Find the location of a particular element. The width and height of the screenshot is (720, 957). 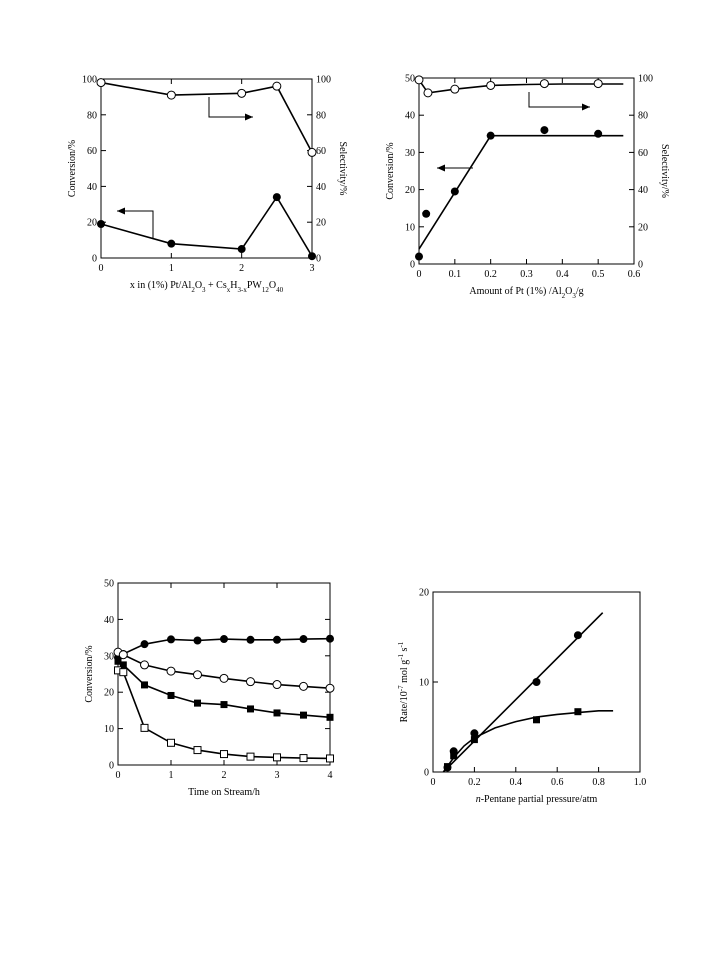

x-axis-label-part: -Pentane partial pressure/atm is located at coordinates (539, 799).